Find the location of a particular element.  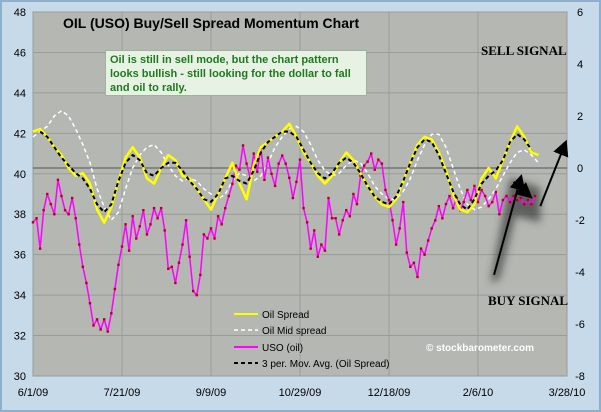

right-tick-label: -8 is located at coordinates (580, 377).